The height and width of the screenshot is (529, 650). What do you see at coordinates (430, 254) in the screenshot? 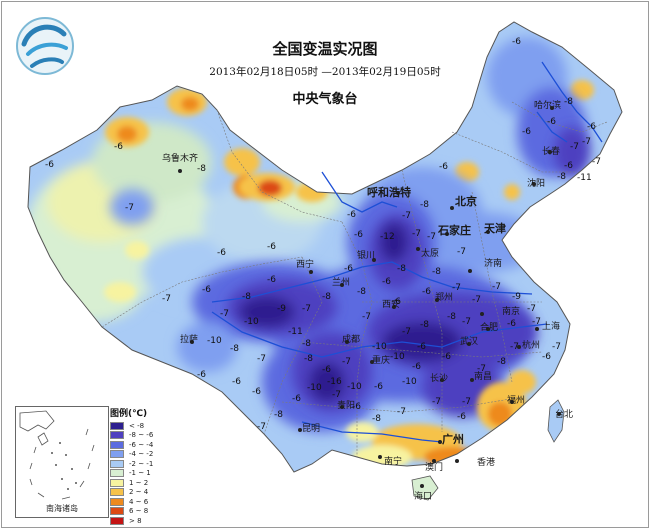
I see `city-label: 太原` at bounding box center [430, 254].